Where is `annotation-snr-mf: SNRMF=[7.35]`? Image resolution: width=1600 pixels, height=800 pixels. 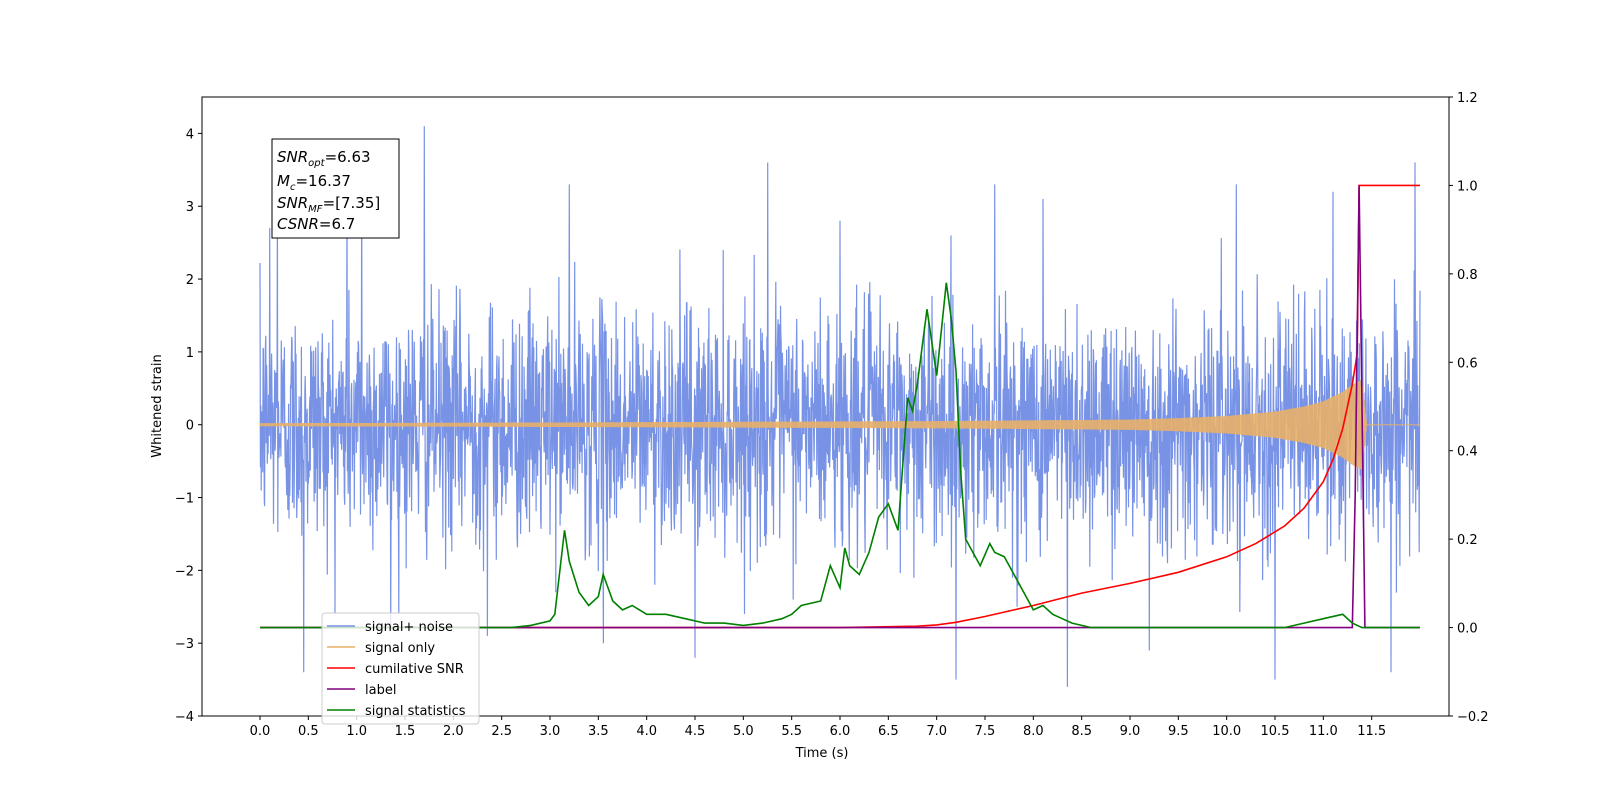 annotation-snr-mf: SNRMF=[7.35] is located at coordinates (328, 204).